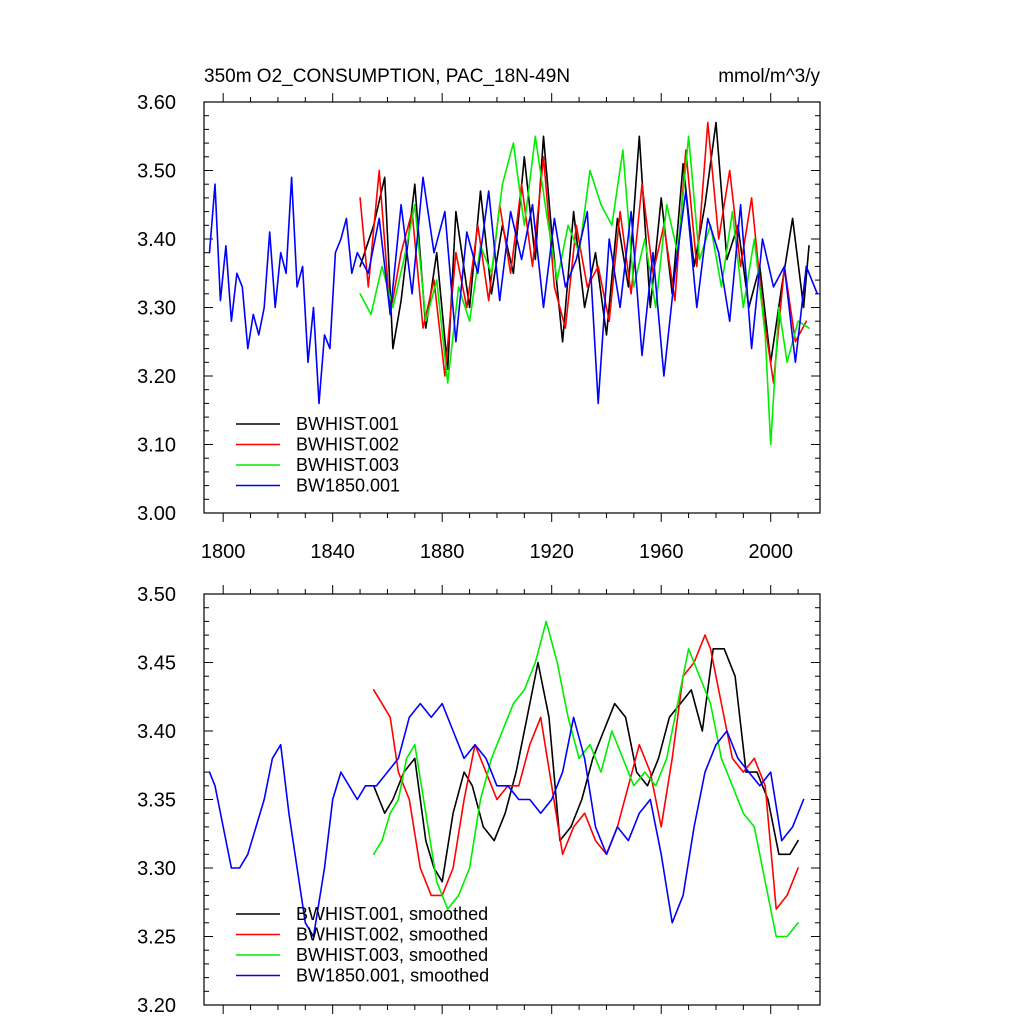  Describe the element at coordinates (769, 76) in the screenshot. I see `chart-units: mmol/m^3/y` at that location.